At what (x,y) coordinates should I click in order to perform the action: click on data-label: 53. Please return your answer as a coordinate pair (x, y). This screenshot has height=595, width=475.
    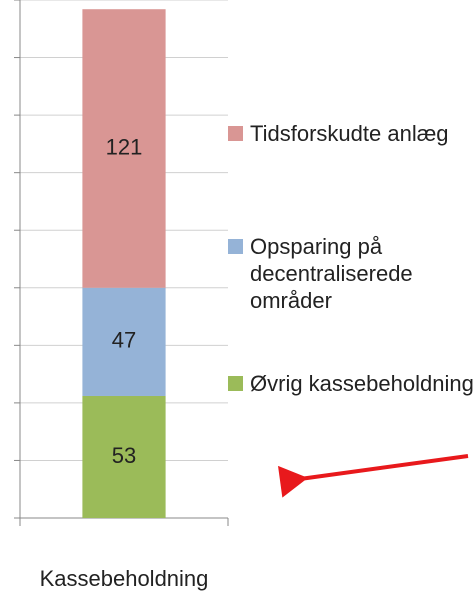
    Looking at the image, I should click on (124, 455).